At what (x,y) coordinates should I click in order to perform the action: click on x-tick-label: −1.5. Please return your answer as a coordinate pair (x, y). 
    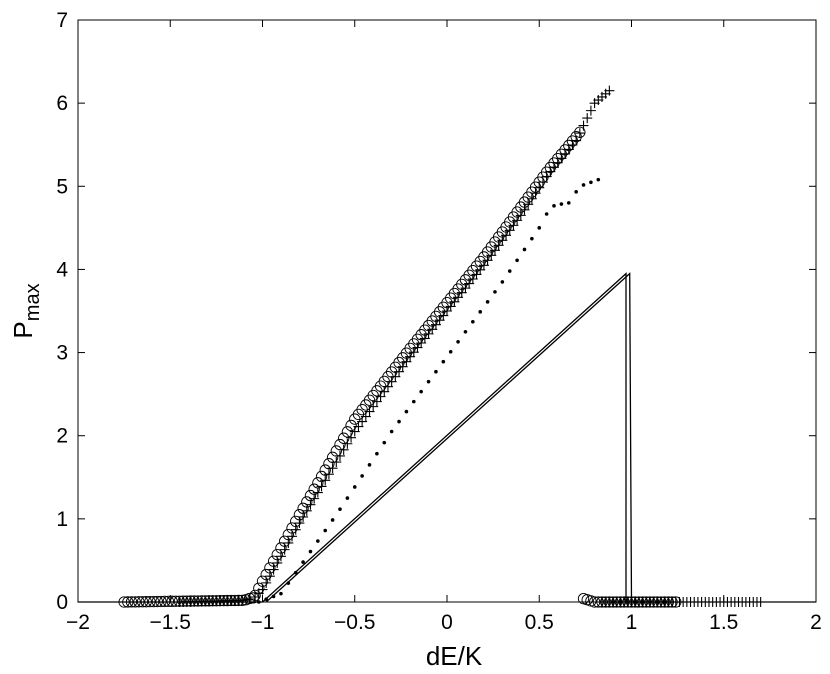
    Looking at the image, I should click on (170, 622).